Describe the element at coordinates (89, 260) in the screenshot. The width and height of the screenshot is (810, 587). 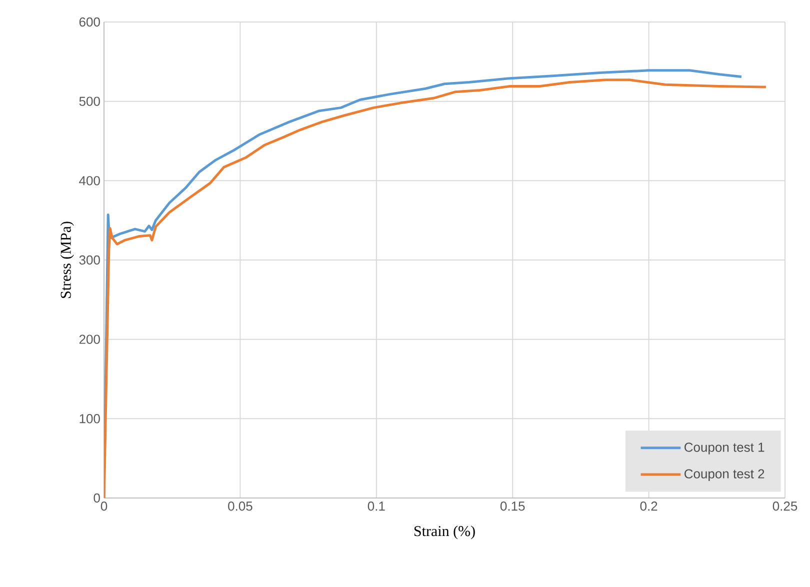
I see `y-tick-label: 300` at that location.